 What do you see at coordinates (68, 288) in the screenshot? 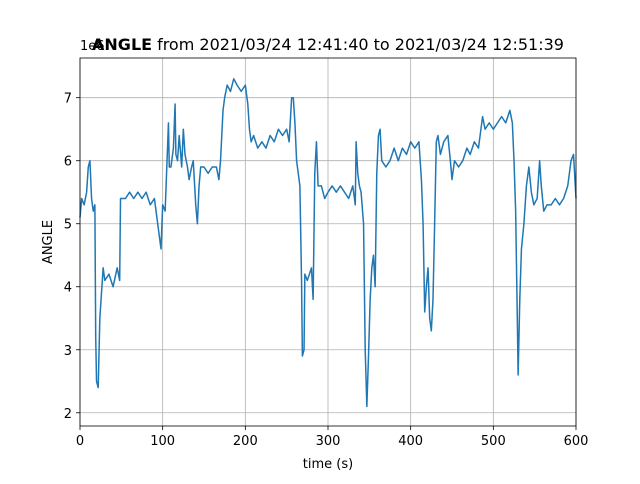
I see `y-tick-label: 4` at bounding box center [68, 288].